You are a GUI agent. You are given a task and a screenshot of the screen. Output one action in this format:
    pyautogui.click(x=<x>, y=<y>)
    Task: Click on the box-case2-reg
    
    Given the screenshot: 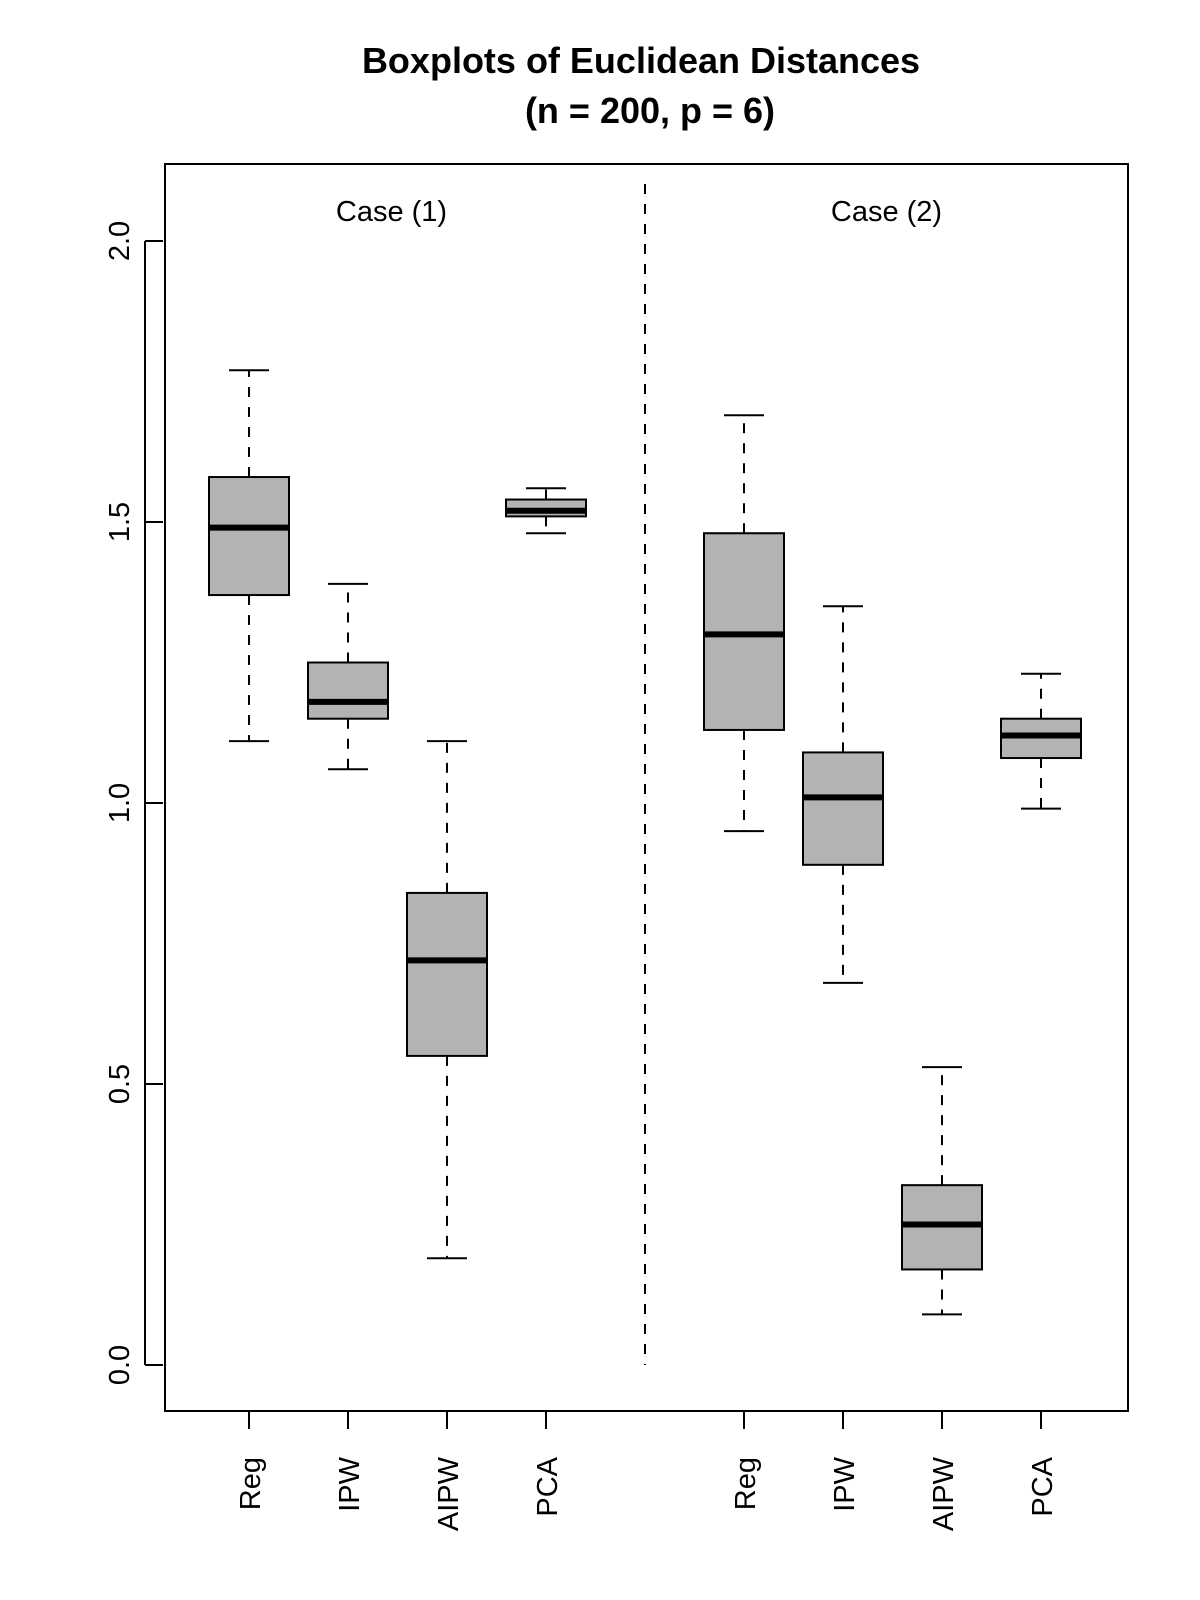 What is the action you would take?
    pyautogui.click(x=744, y=623)
    